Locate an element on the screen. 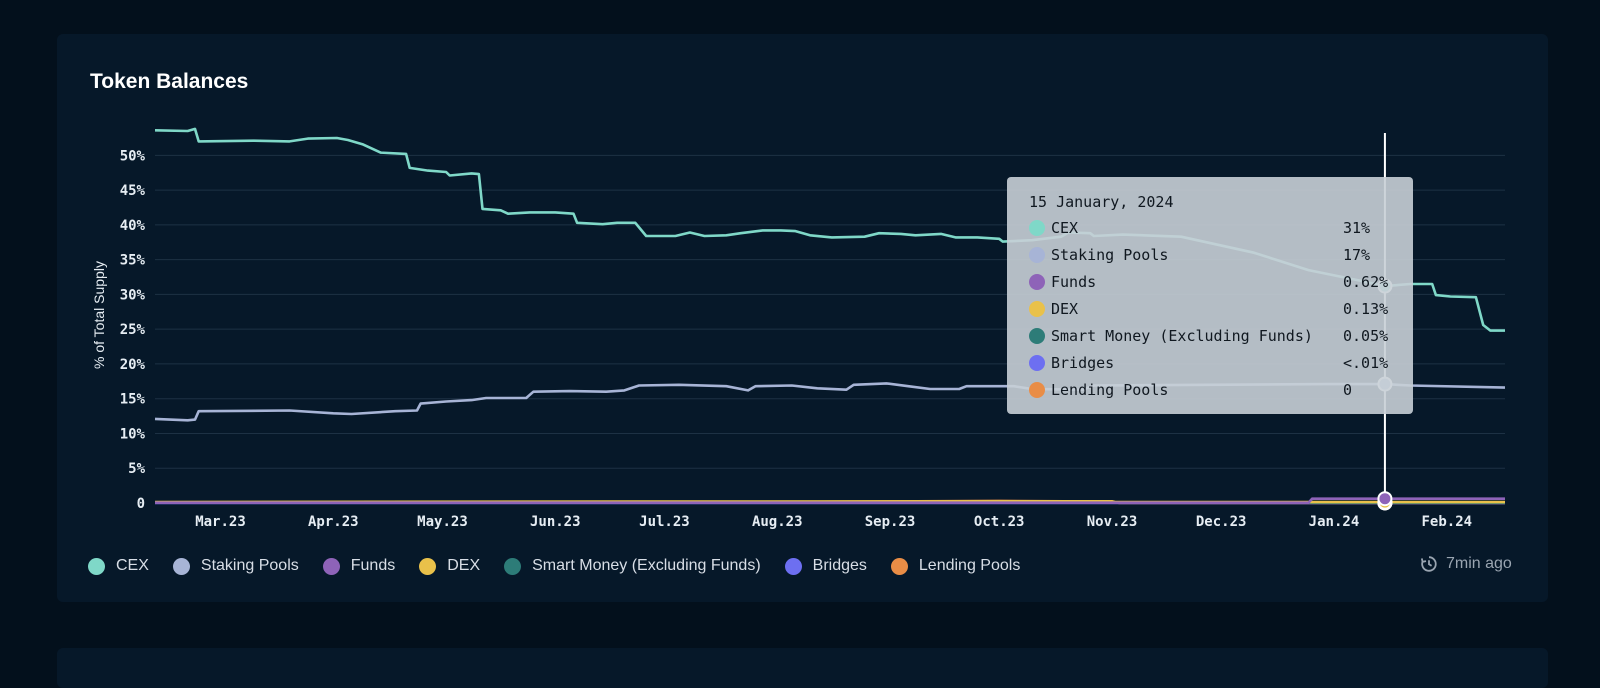 This screenshot has height=688, width=1600. x-tick-label: Sep.23 is located at coordinates (890, 522).